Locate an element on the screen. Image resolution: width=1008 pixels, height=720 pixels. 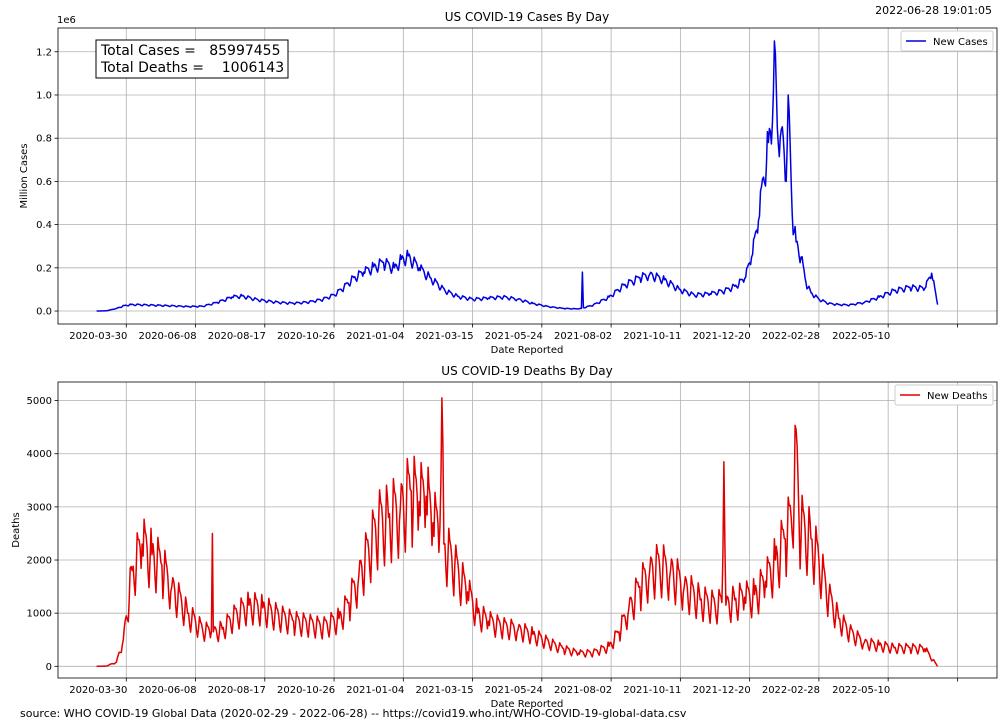
cases-legend: New Cases is located at coordinates (947, 41).